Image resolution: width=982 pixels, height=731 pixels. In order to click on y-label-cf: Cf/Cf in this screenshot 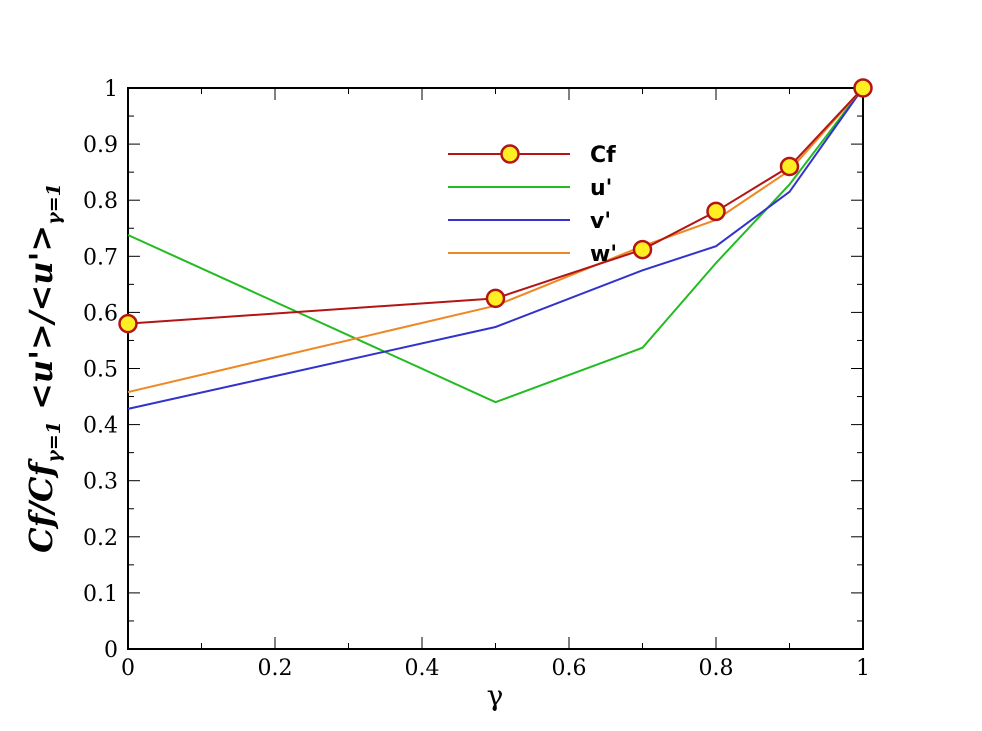, I will do `click(41, 504)`.